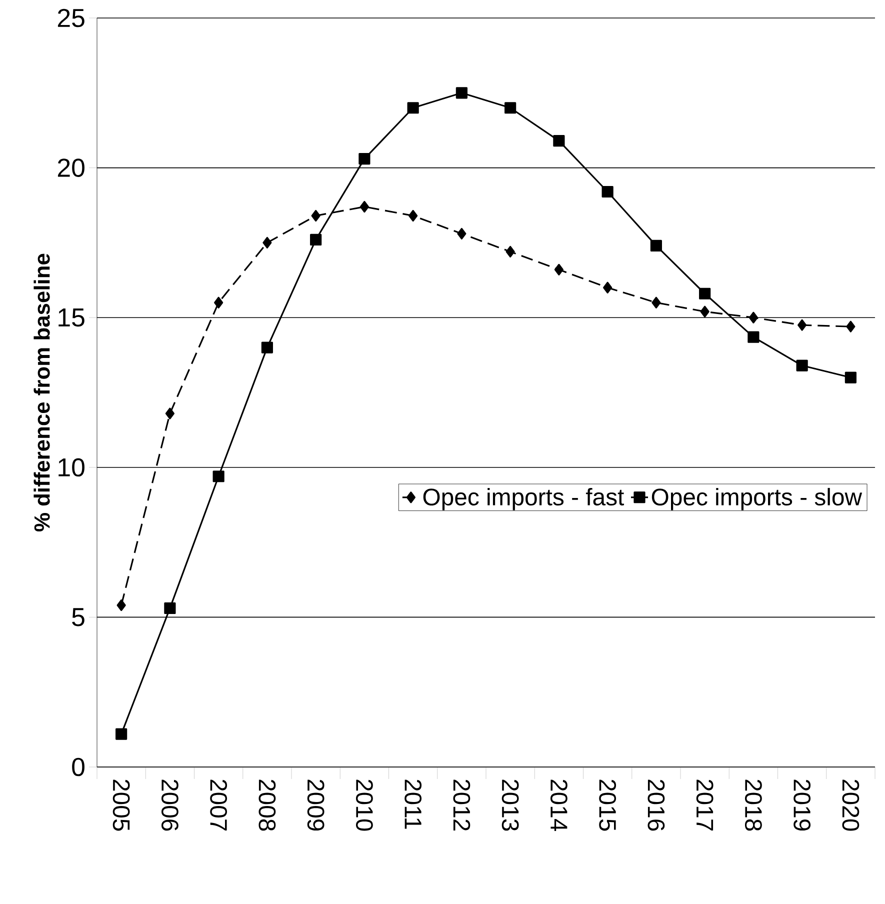 The image size is (885, 904). Describe the element at coordinates (559, 805) in the screenshot. I see `x-tick-label: 2014` at that location.